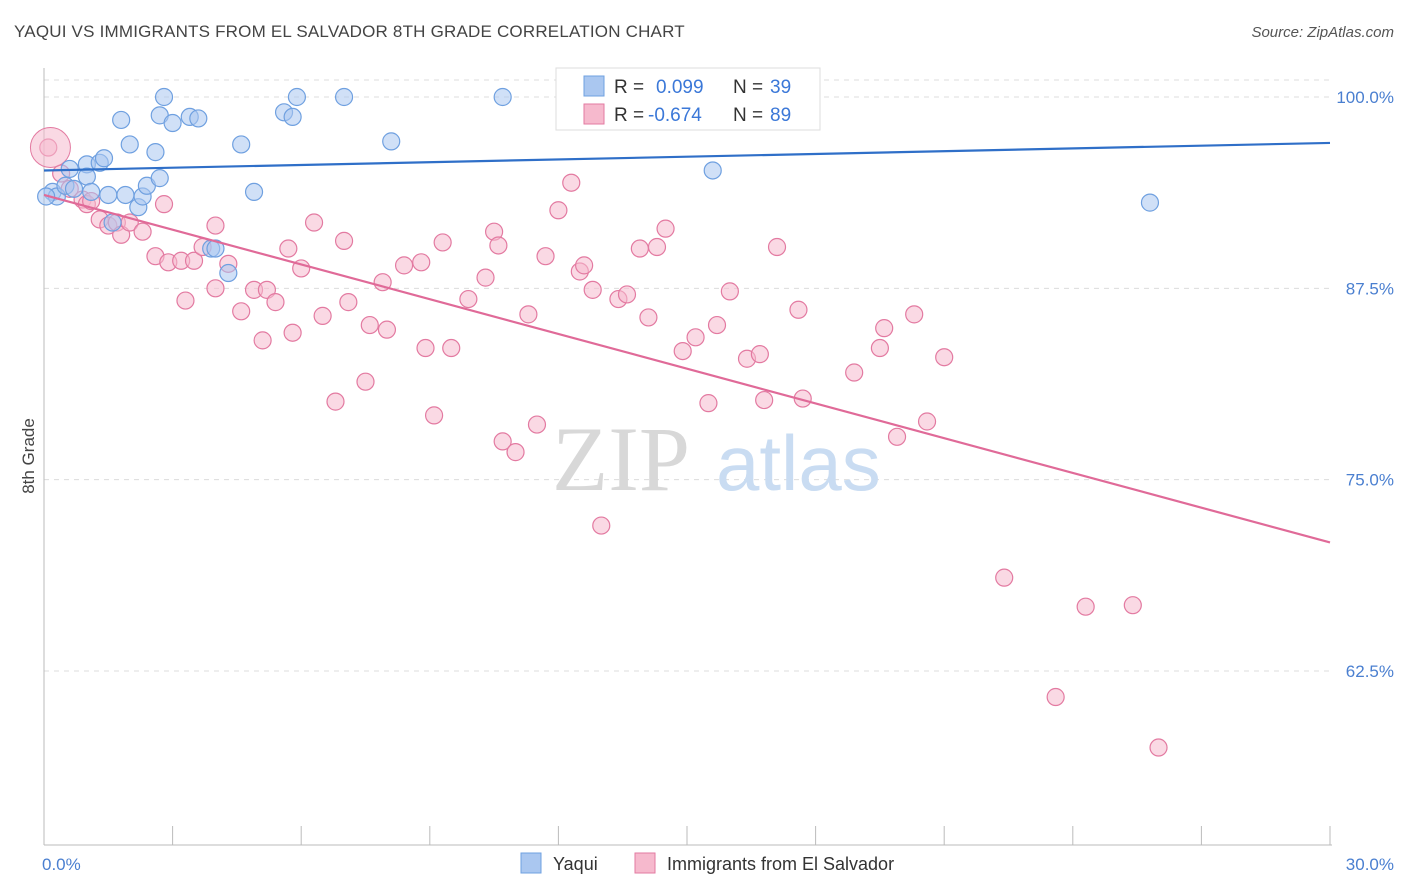 Image resolution: width=1406 pixels, height=892 pixels. I want to click on stats-r-label-yaqui: R =, so click(629, 87).